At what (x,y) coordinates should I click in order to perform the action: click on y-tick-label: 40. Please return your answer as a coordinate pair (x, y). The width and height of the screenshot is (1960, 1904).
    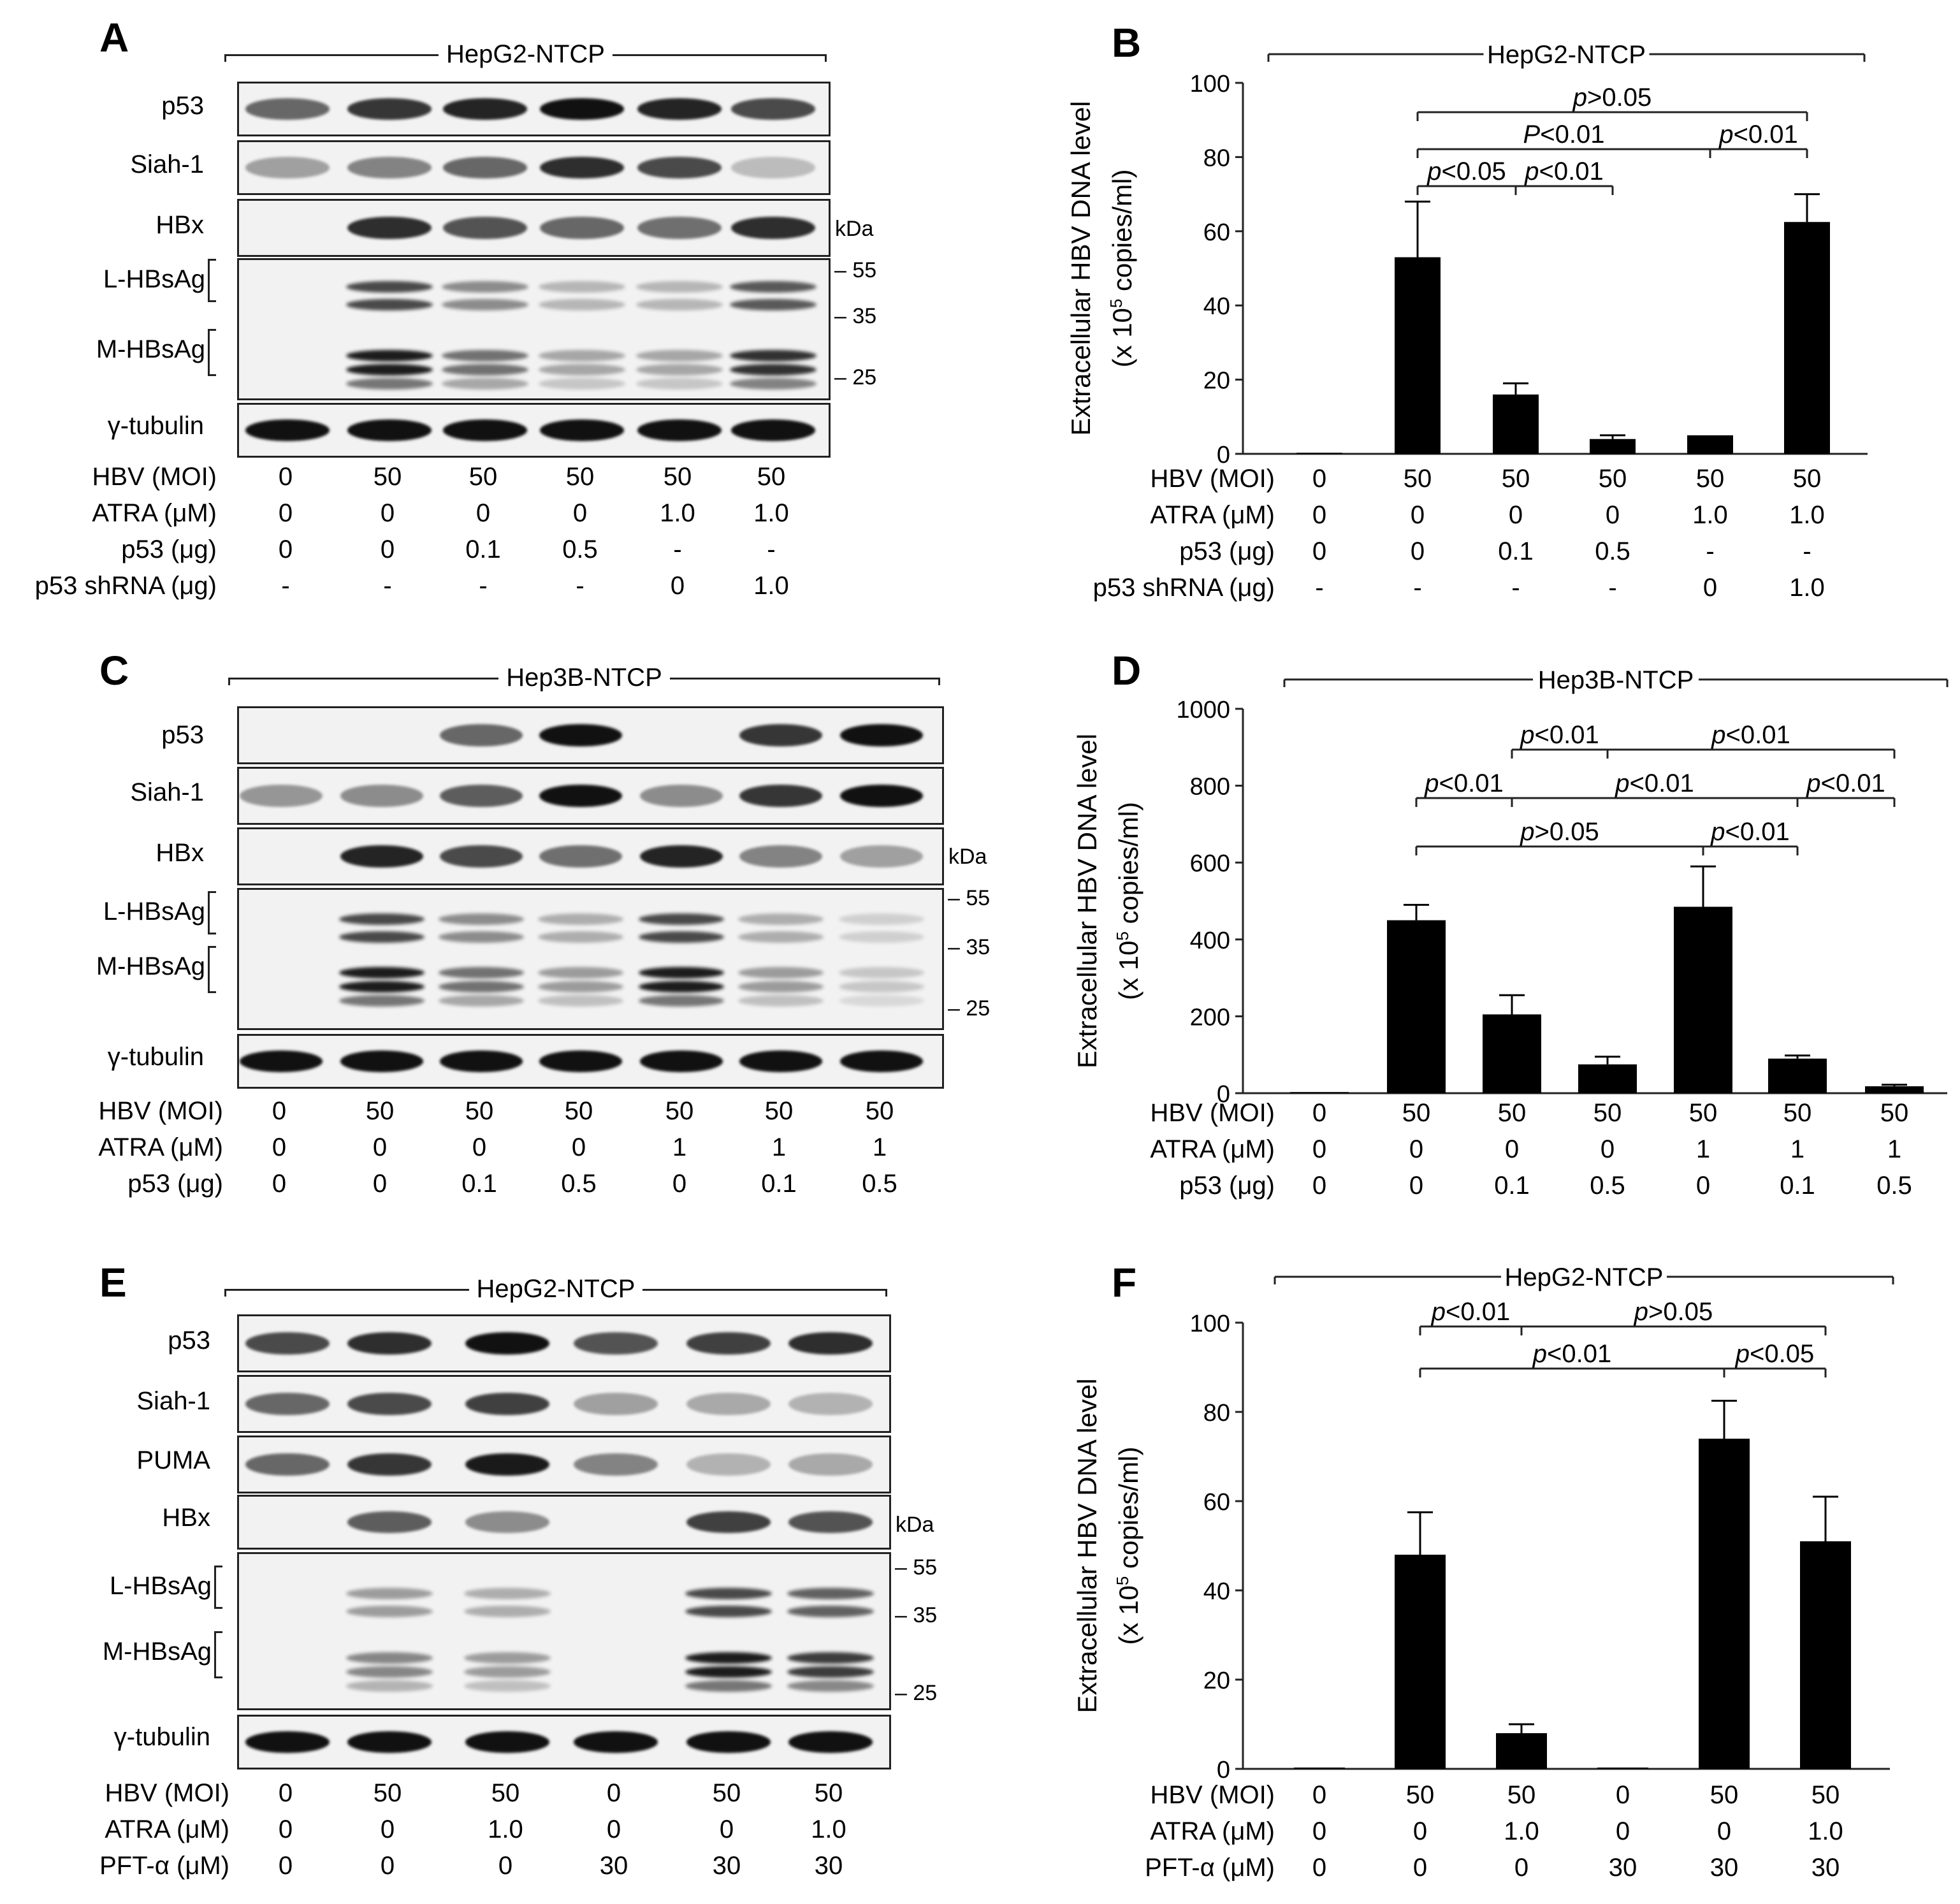
    Looking at the image, I should click on (1217, 1591).